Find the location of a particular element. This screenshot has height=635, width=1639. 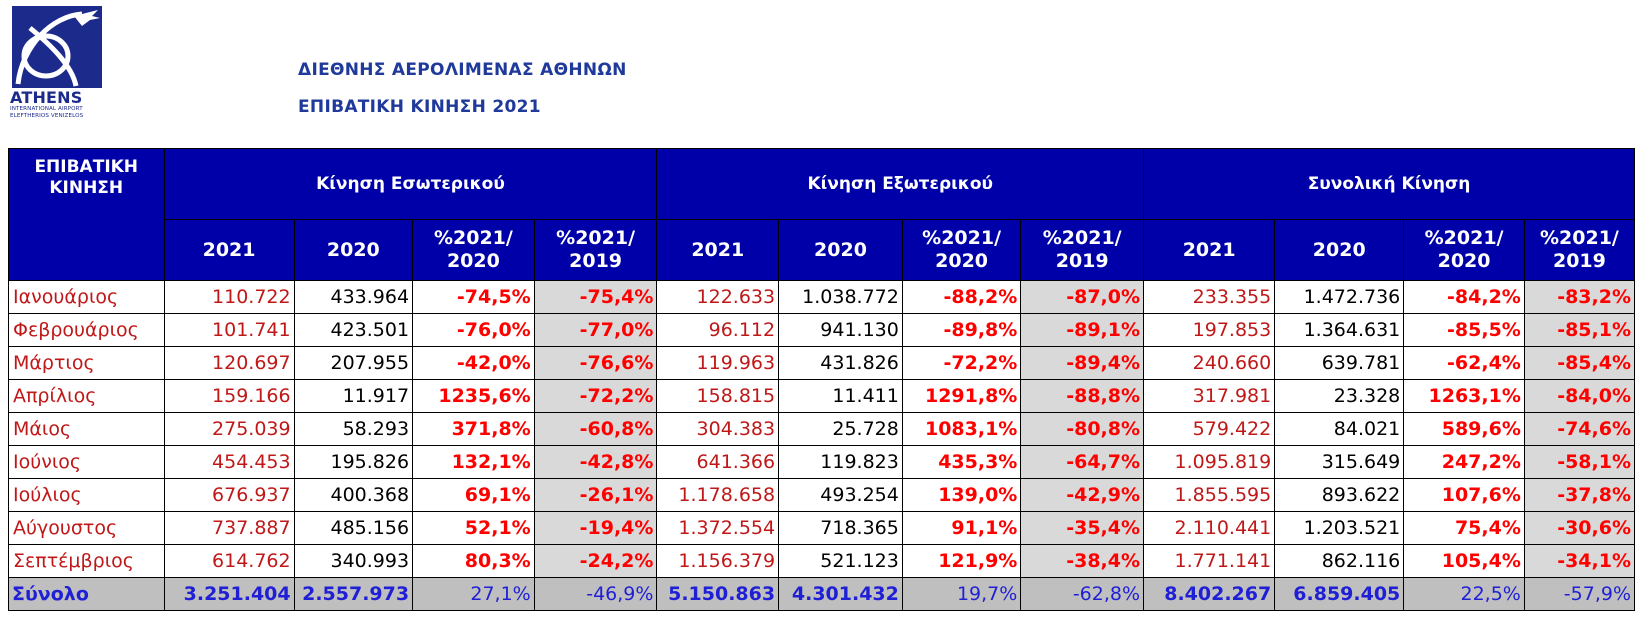

value-cell: 862.116 is located at coordinates (1339, 561).